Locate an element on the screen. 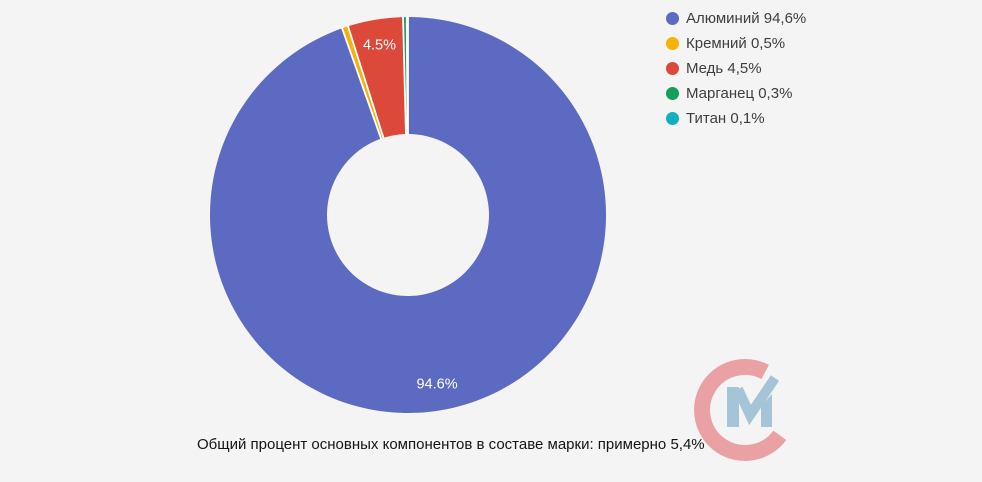 Image resolution: width=982 pixels, height=482 pixels. legend-label: Титан 0,1% is located at coordinates (725, 118).